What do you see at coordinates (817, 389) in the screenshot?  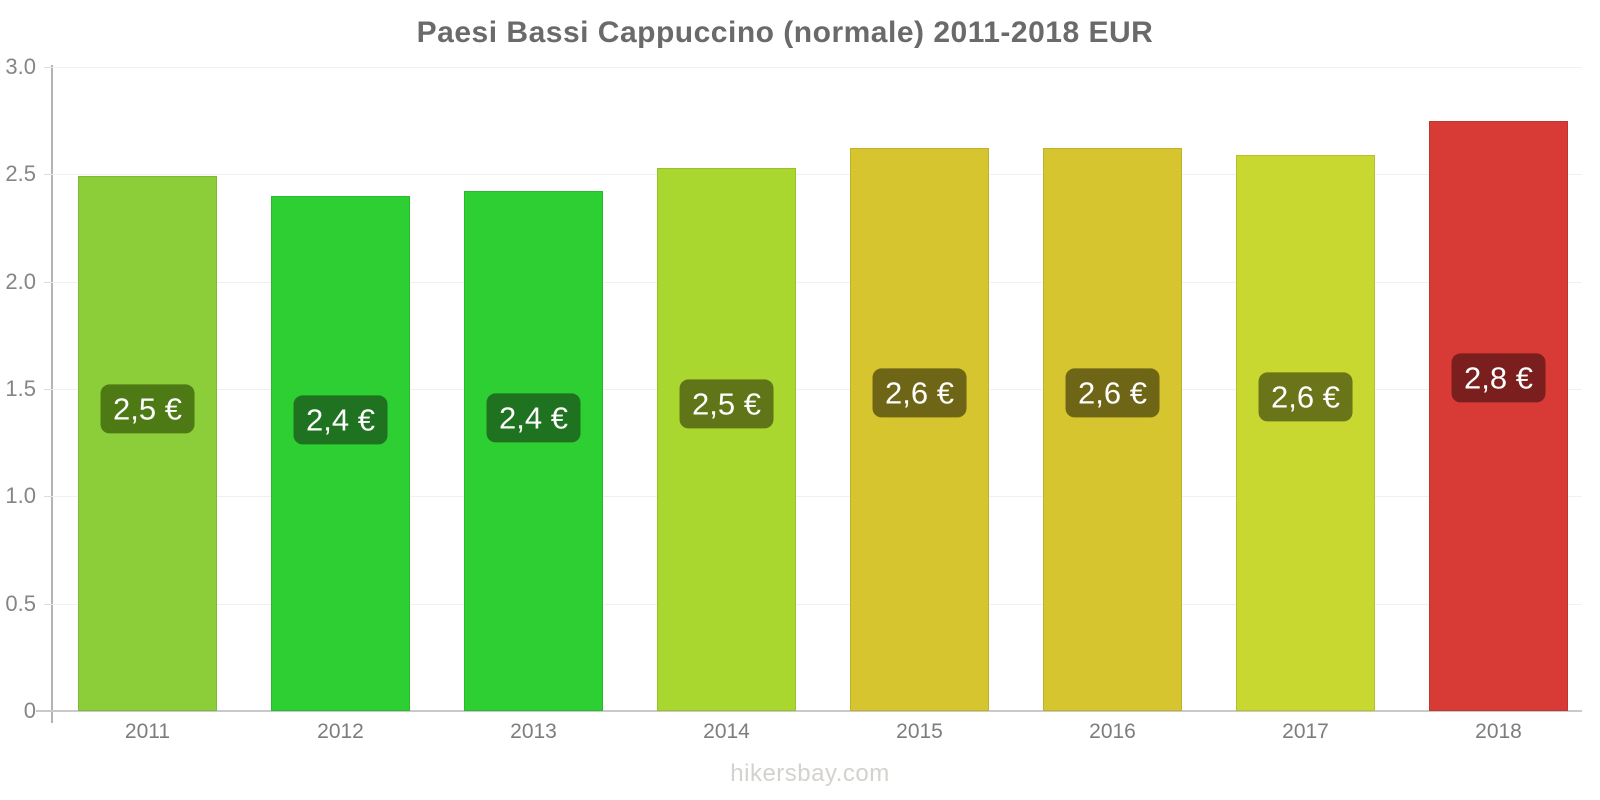 I see `gridline-y-1.5` at bounding box center [817, 389].